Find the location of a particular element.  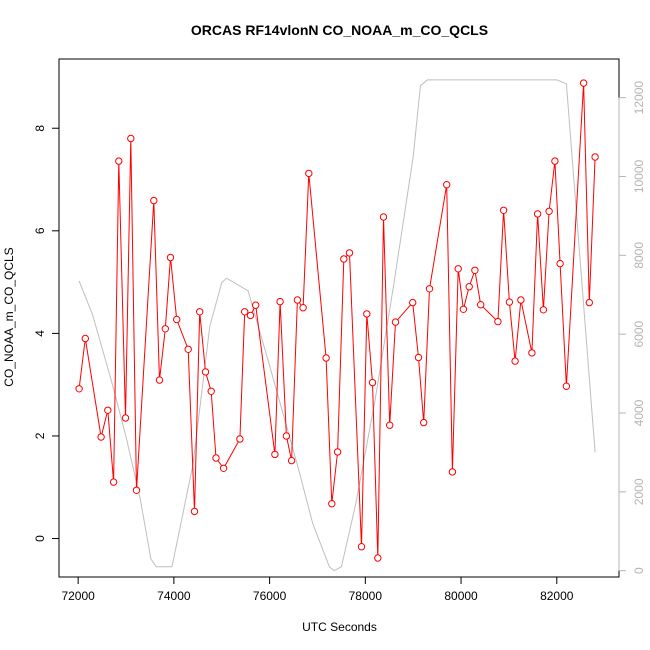

x-tick-label: 78000 is located at coordinates (366, 596).